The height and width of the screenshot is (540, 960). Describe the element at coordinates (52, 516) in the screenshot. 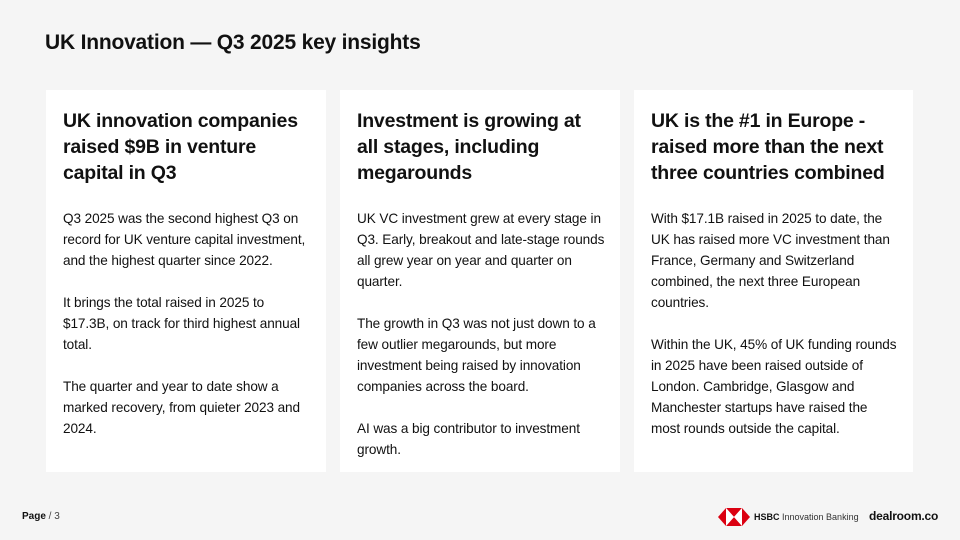

I see `page-number: / 3` at that location.